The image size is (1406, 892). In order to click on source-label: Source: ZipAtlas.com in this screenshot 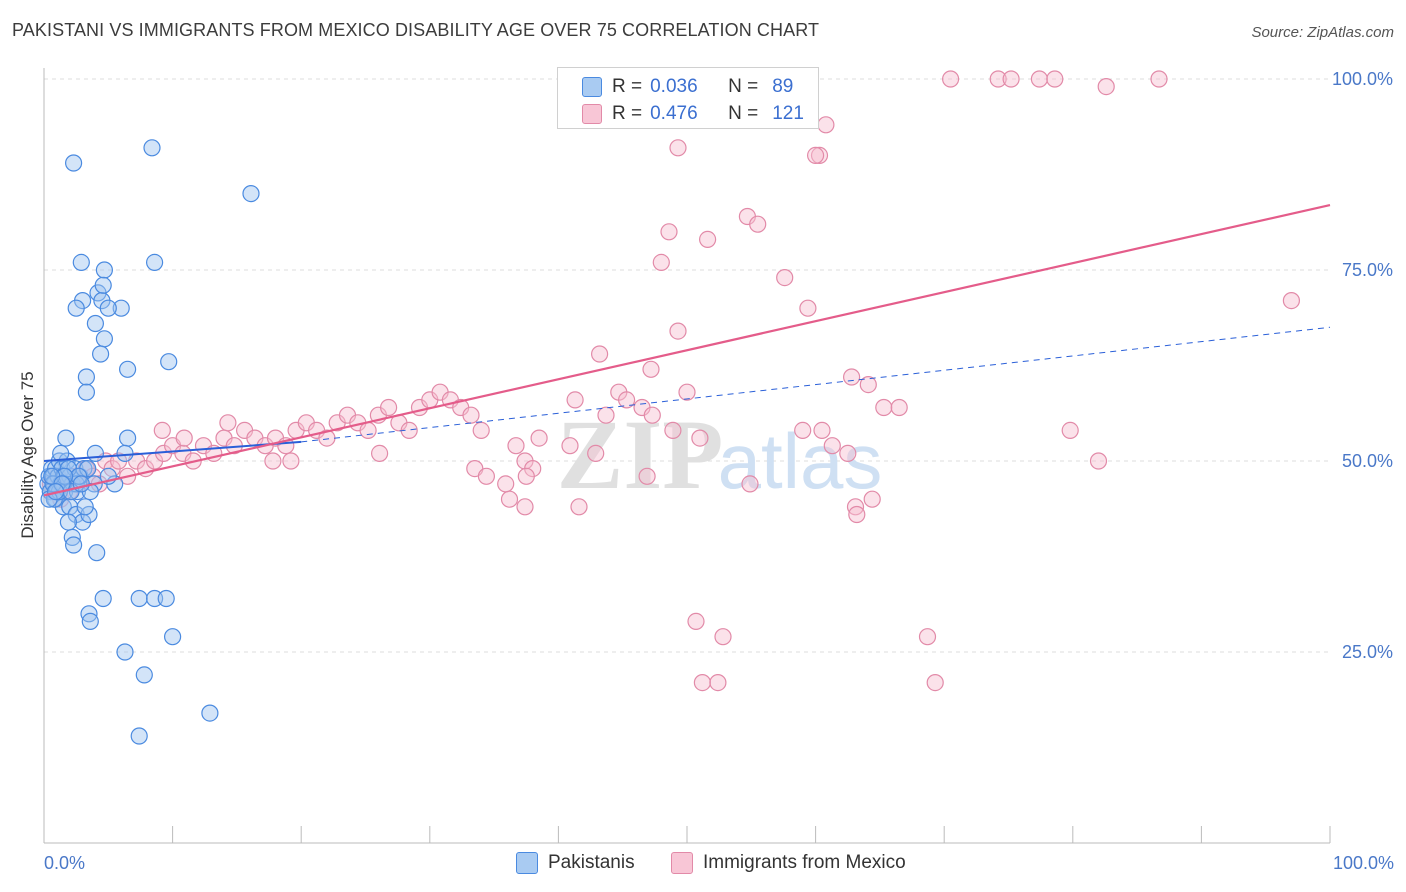, I will do `click(1322, 32)`.